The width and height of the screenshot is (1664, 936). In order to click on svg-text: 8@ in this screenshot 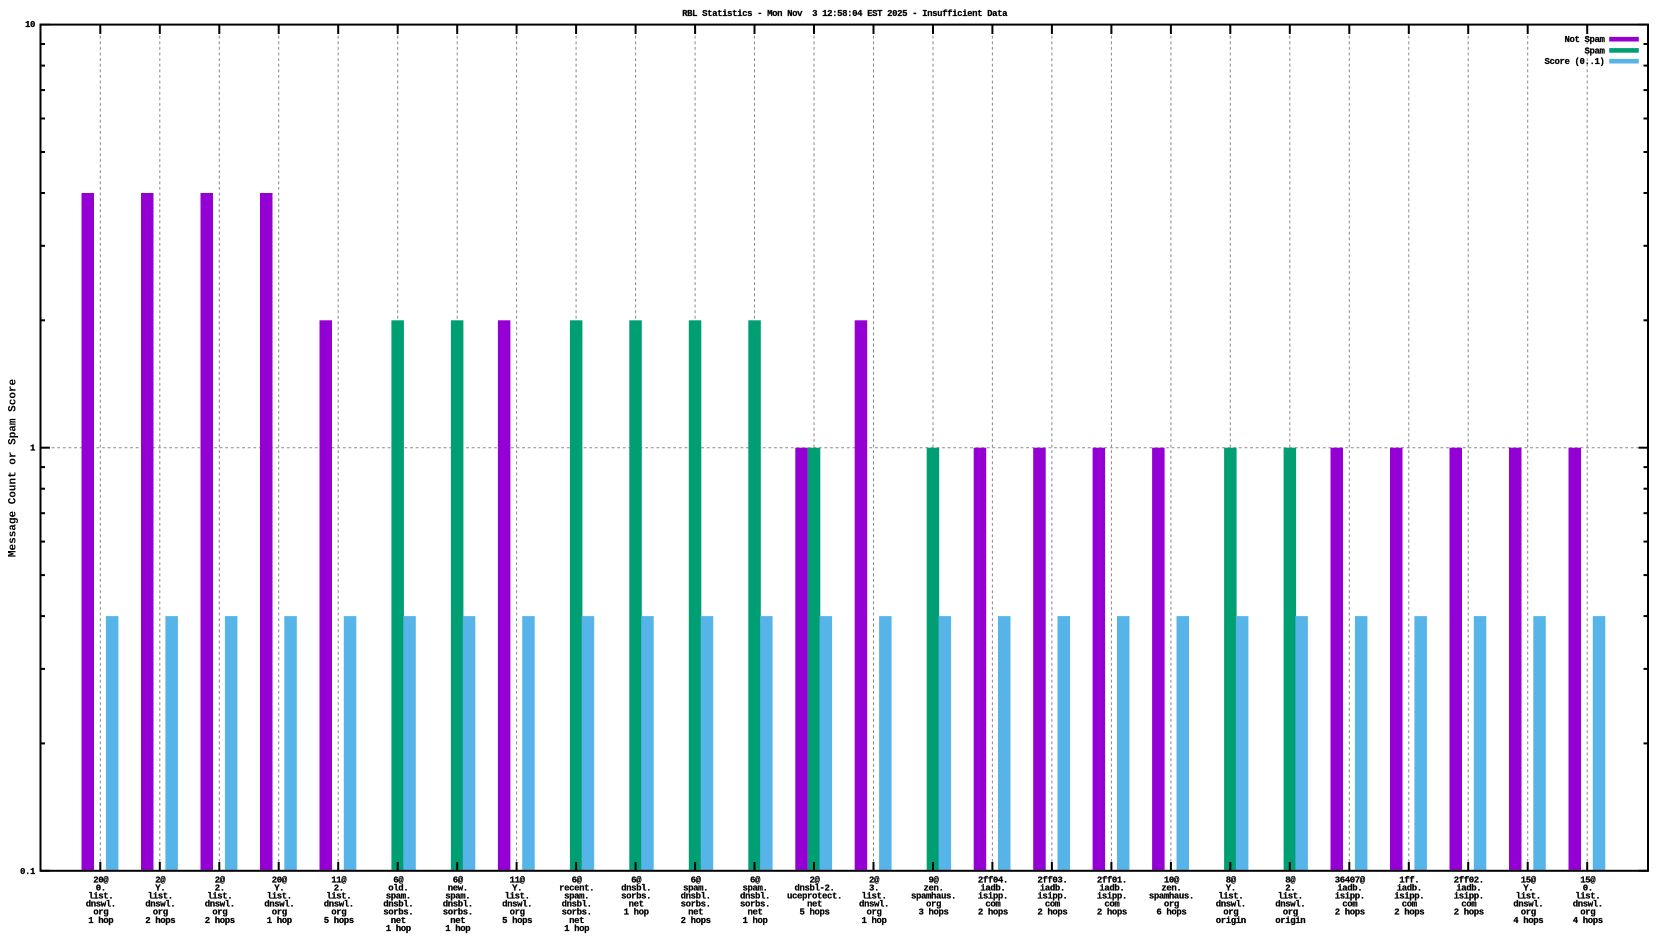, I will do `click(1290, 881)`.